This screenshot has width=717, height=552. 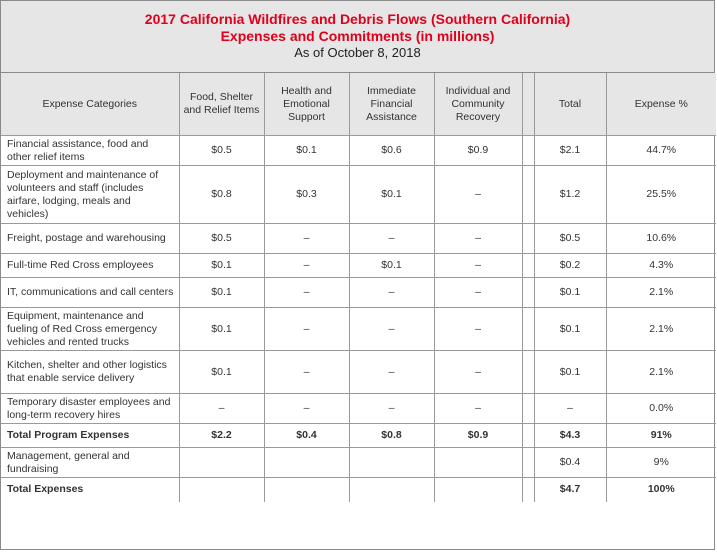 I want to click on column-header: Food, Shelter and Relief Items, so click(x=221, y=104).